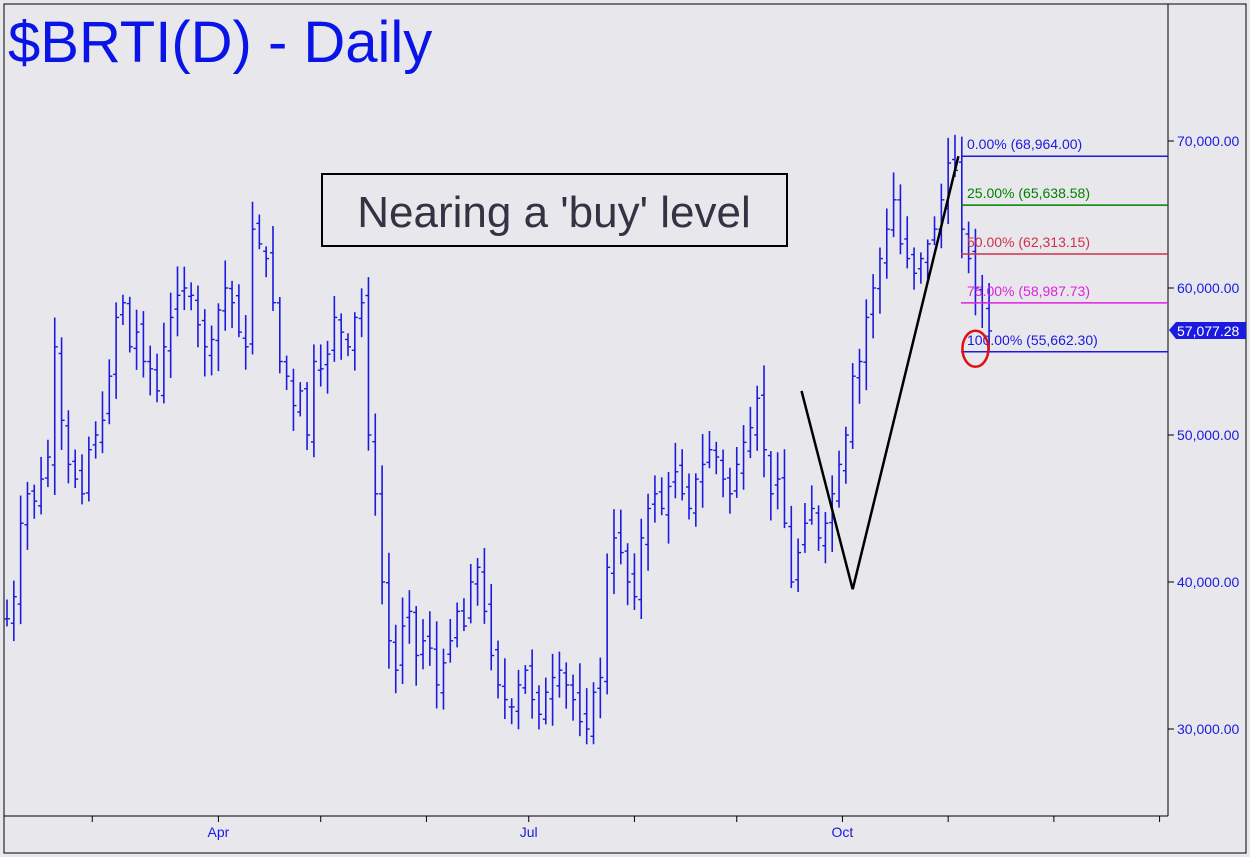 Image resolution: width=1250 pixels, height=857 pixels. What do you see at coordinates (220, 42) in the screenshot?
I see `chart-title: $BRTI(D) - Daily` at bounding box center [220, 42].